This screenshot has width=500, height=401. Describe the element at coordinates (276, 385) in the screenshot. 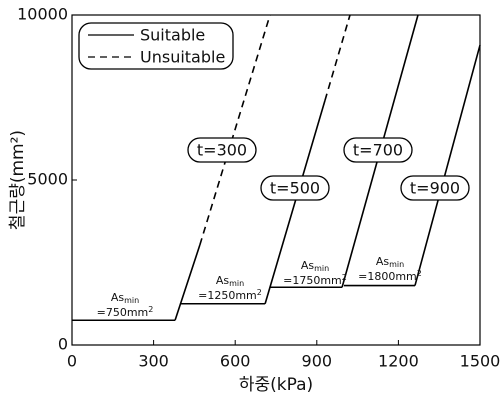

I see `x-axis-title: 하중(kPa)` at that location.